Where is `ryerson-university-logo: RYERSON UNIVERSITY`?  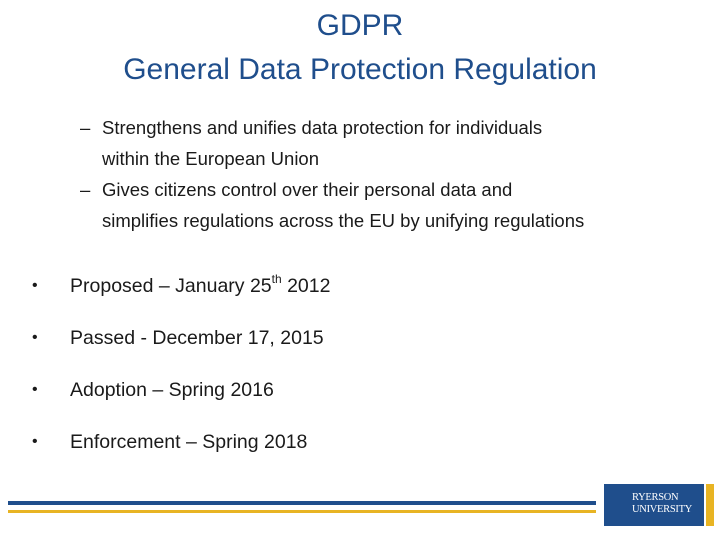 ryerson-university-logo: RYERSON UNIVERSITY is located at coordinates (654, 505).